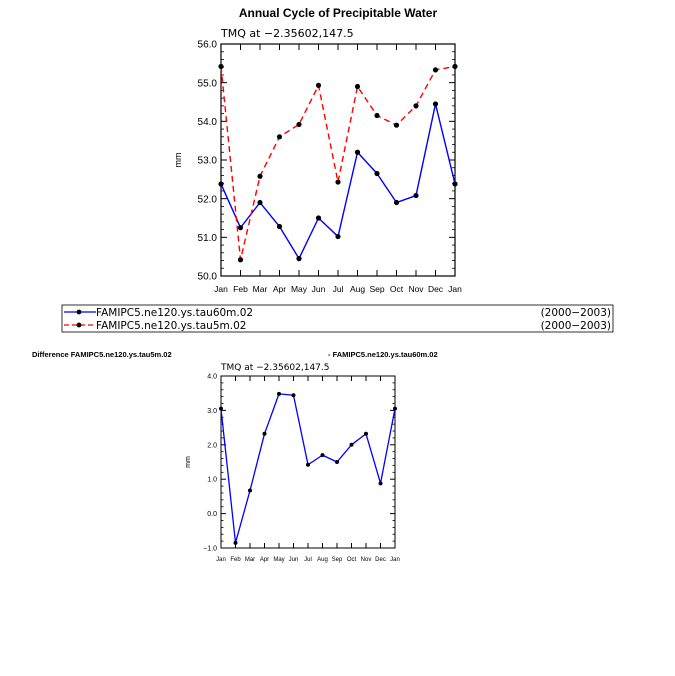 The image size is (675, 676). I want to click on legend-entry-1: FAMIPC5.ne120.ys.tau60m.02 (2000−2003), so click(337, 313).